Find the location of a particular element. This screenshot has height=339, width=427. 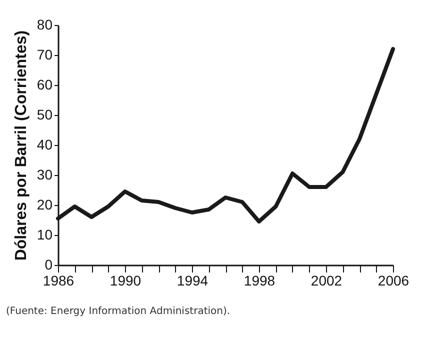

text: (Fuente: Energy Information Administration). is located at coordinates (119, 311).